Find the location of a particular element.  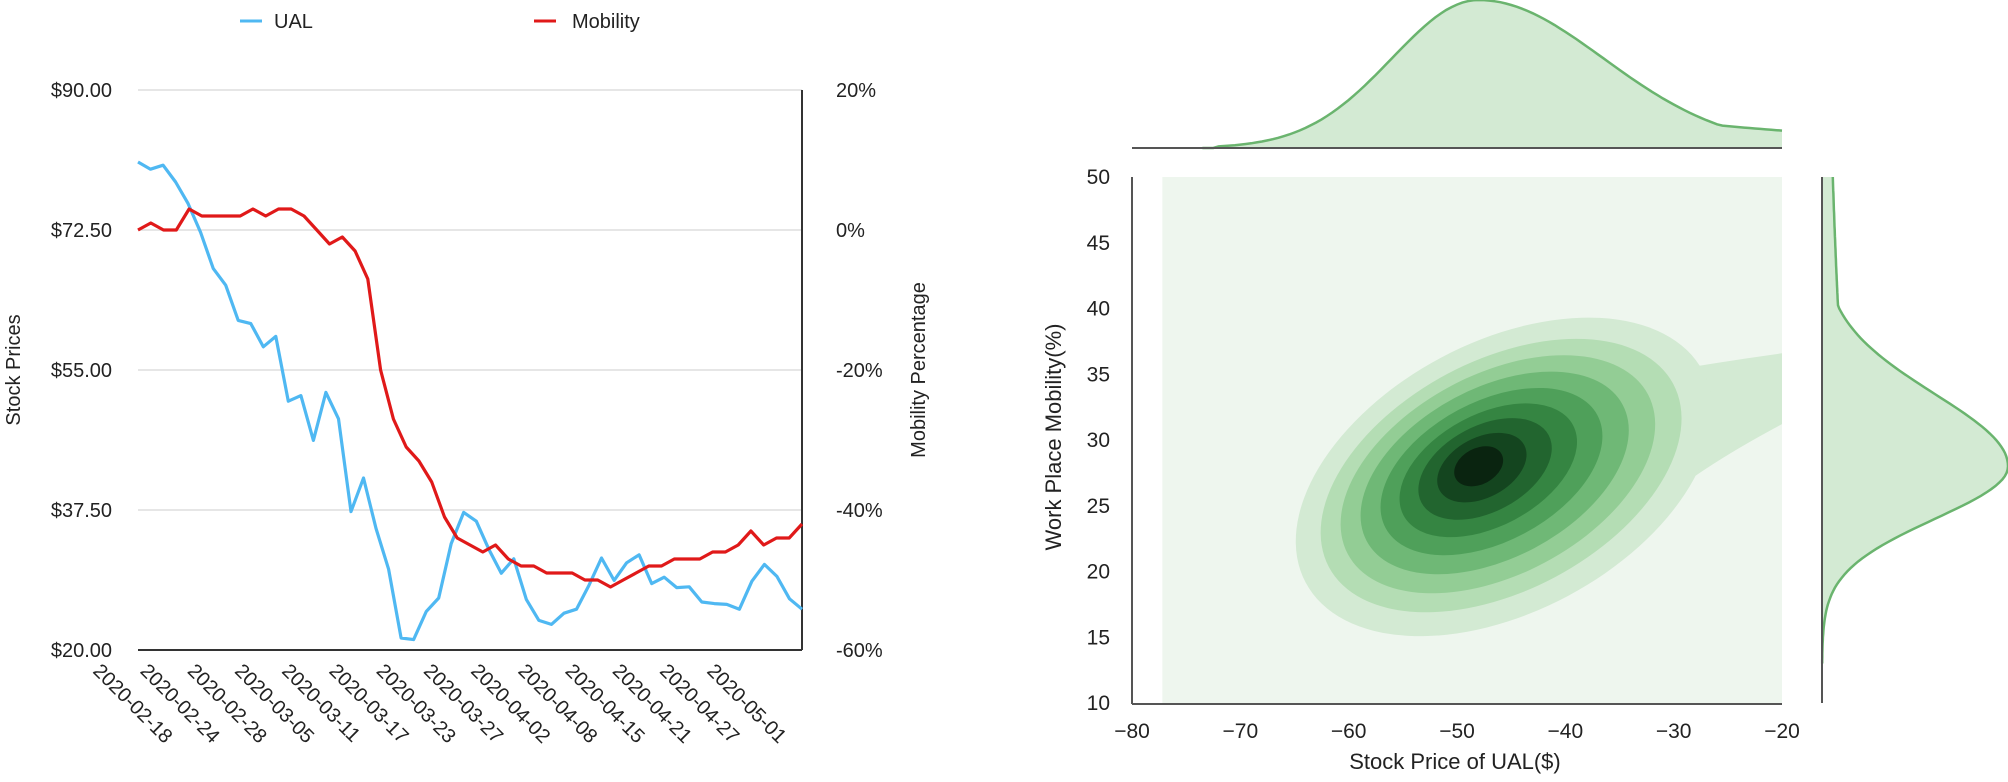

kde-x-axis-label: Stock Price of UAL($) is located at coordinates (1455, 761).